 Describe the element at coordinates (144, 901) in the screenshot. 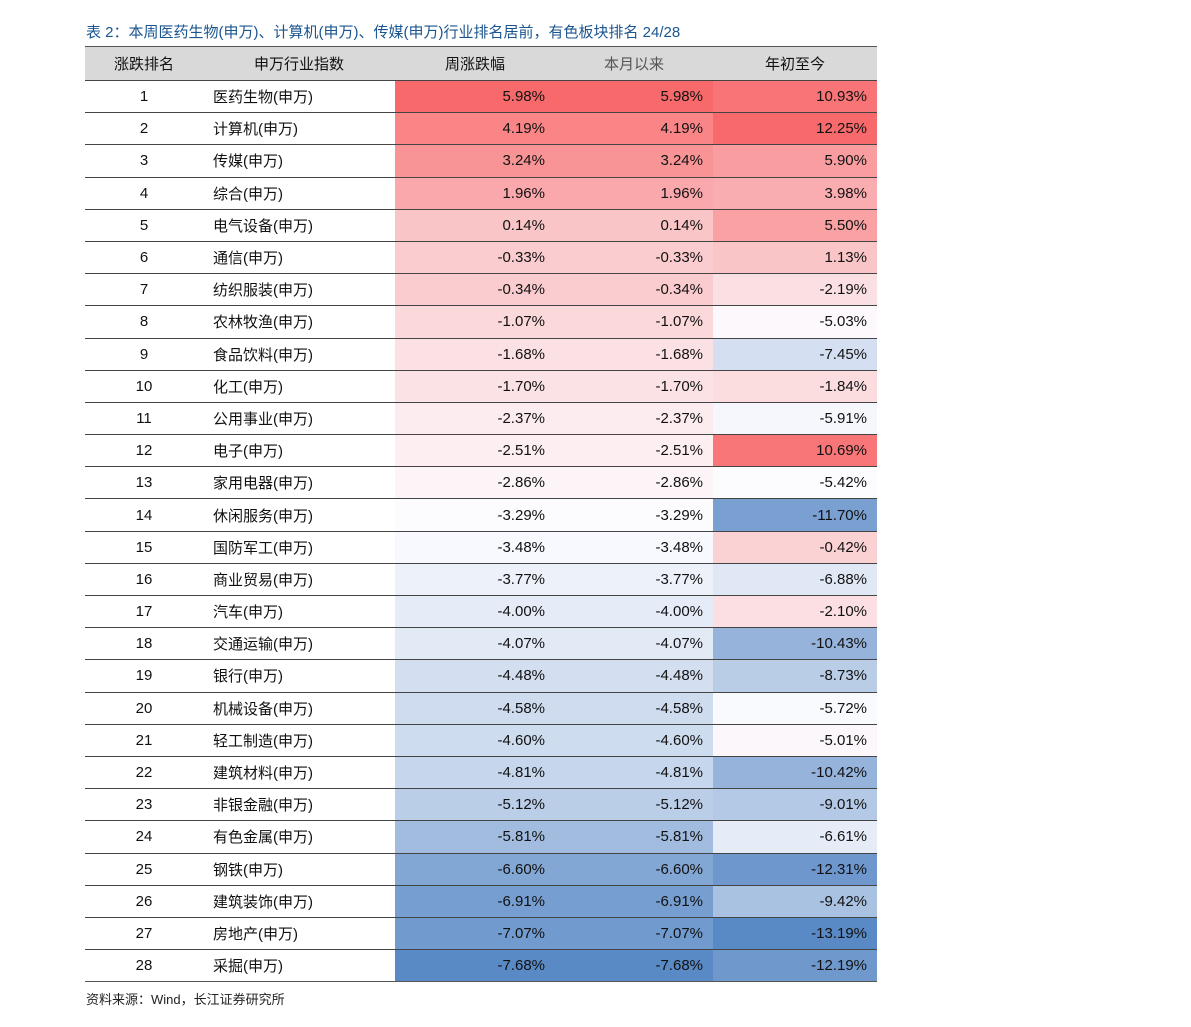

I see `rank-cell: 26` at that location.